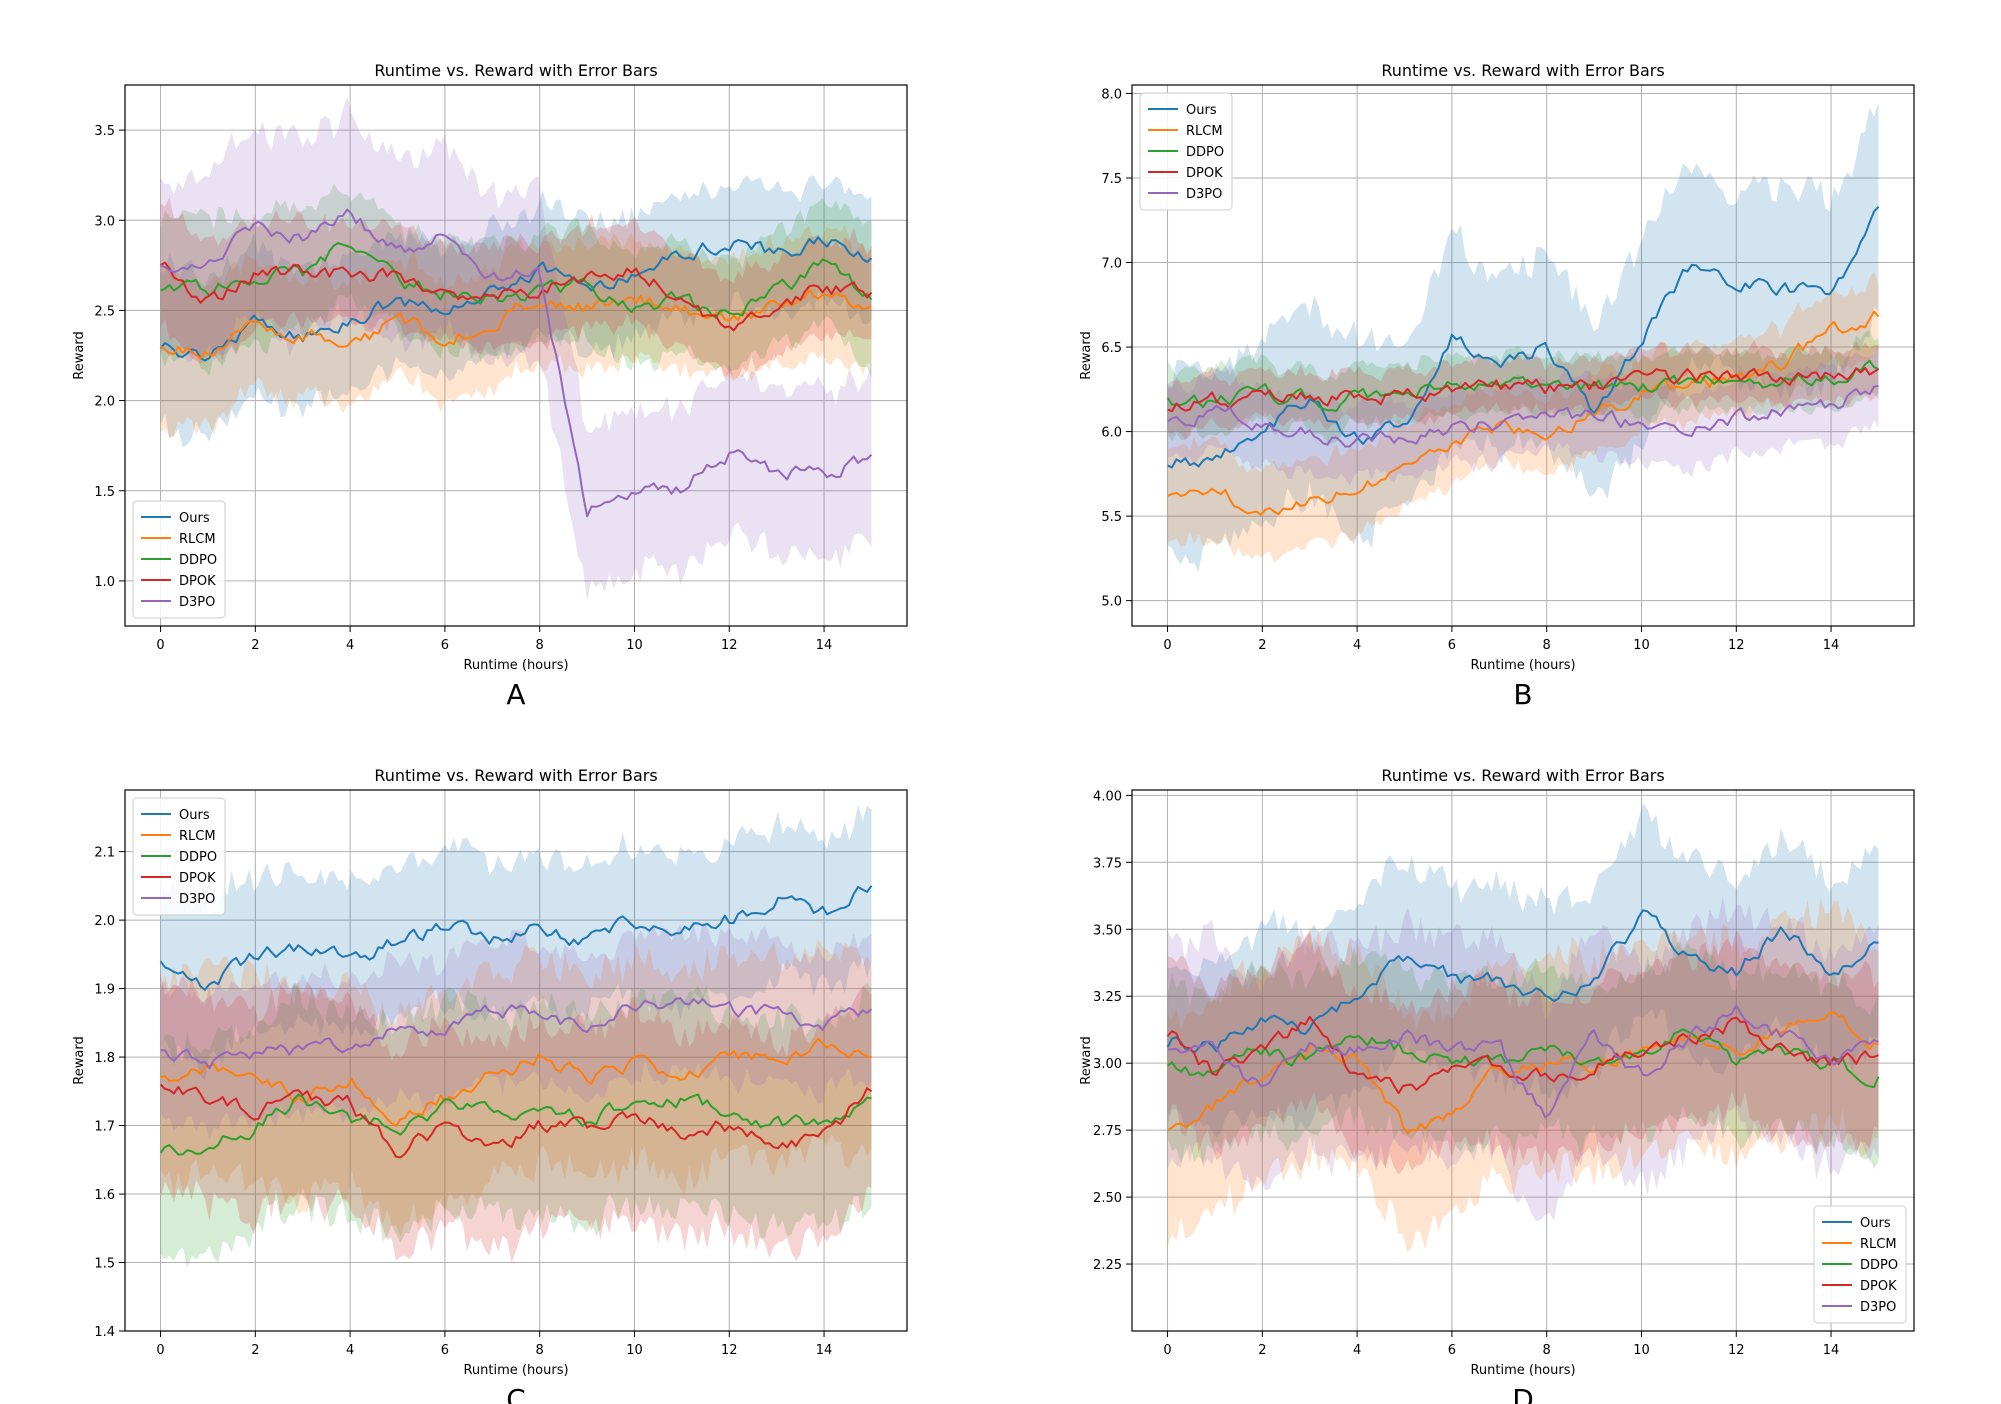  I want to click on y-tick-label: 1.4, so click(104, 1332).